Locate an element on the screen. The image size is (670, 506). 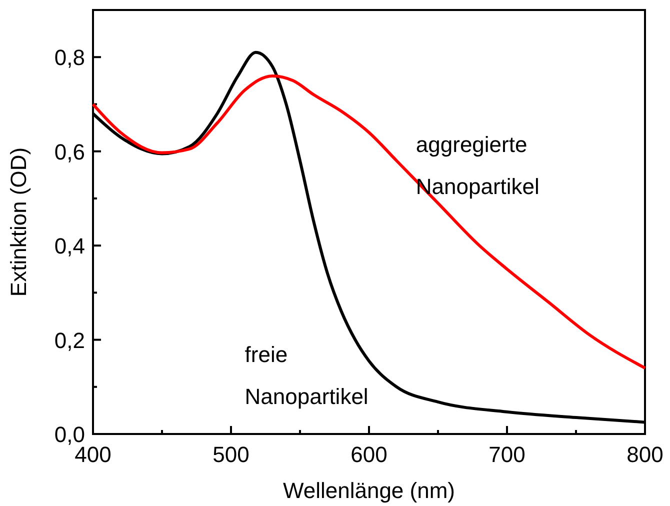
x-tick-label: 800 is located at coordinates (645, 454).